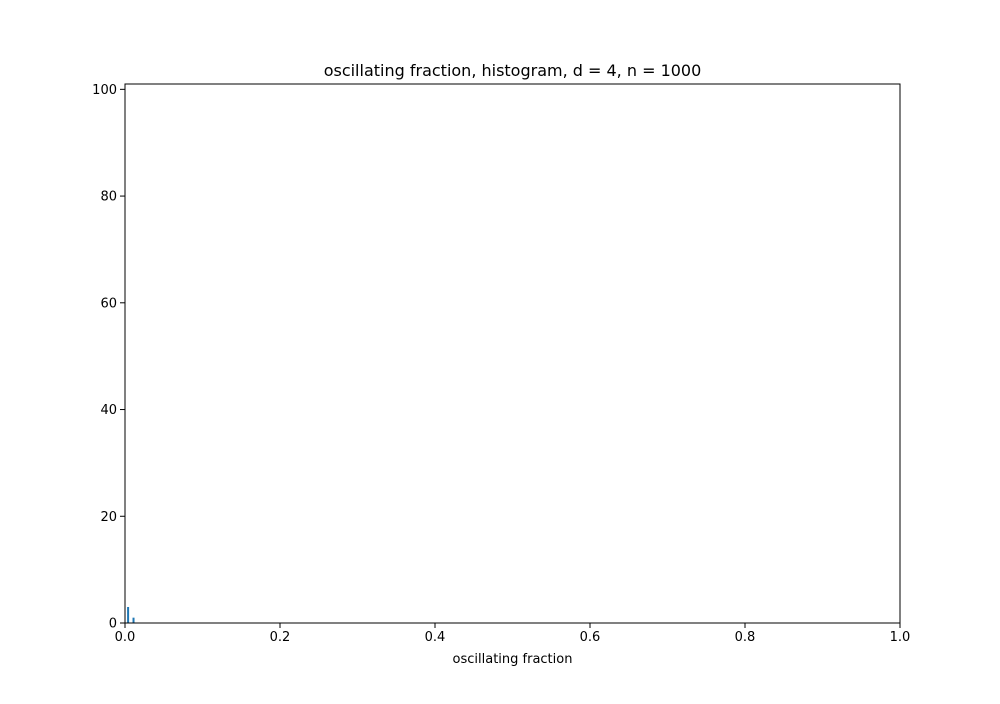 The width and height of the screenshot is (1000, 704). Describe the element at coordinates (108, 197) in the screenshot. I see `y-tick-label: 80` at that location.